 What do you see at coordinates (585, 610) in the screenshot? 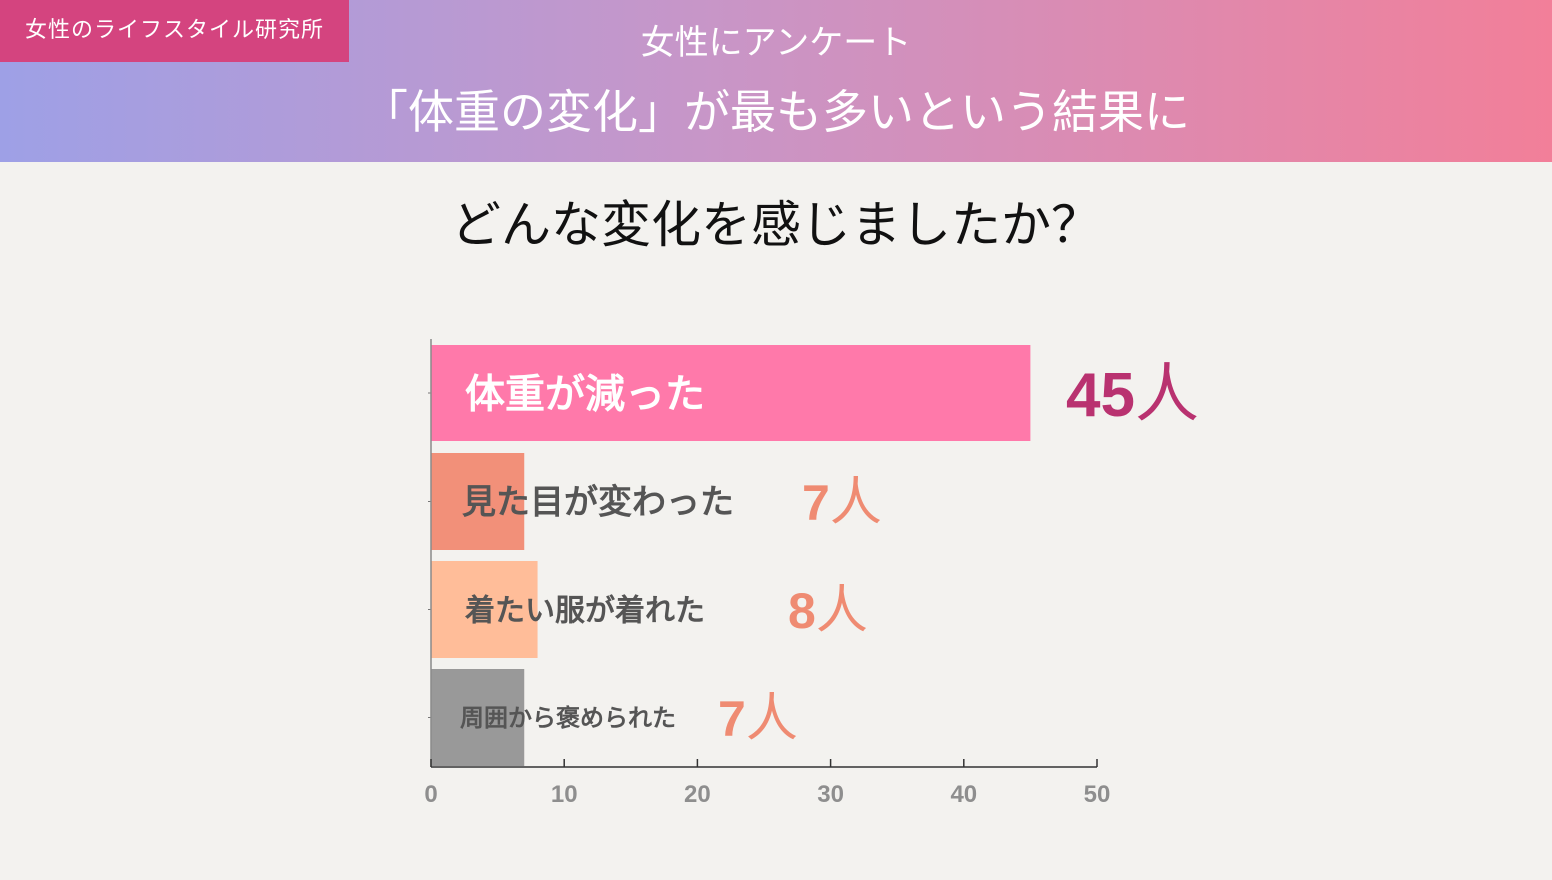
I see `bar-label-3: 着たい服が着れた` at bounding box center [585, 610].